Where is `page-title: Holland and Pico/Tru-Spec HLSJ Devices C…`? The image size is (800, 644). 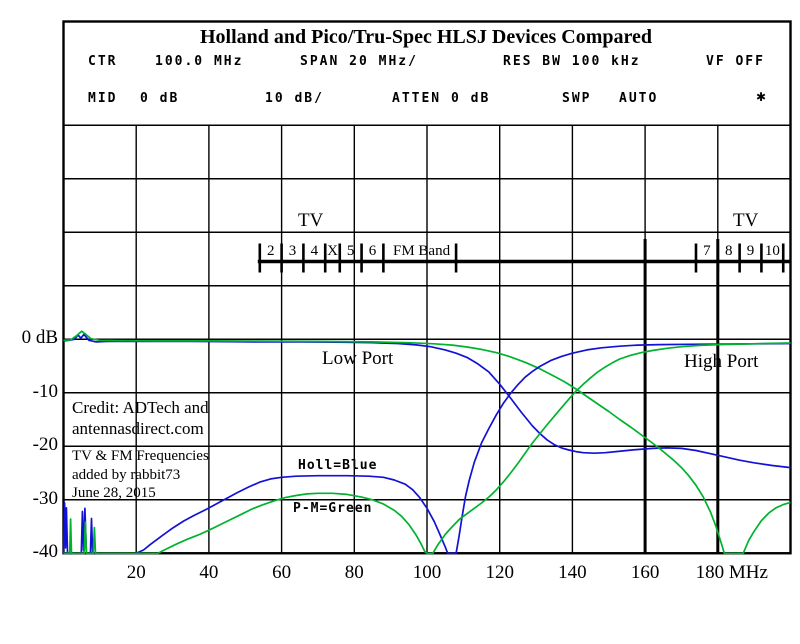 page-title: Holland and Pico/Tru-Spec HLSJ Devices C… is located at coordinates (426, 37).